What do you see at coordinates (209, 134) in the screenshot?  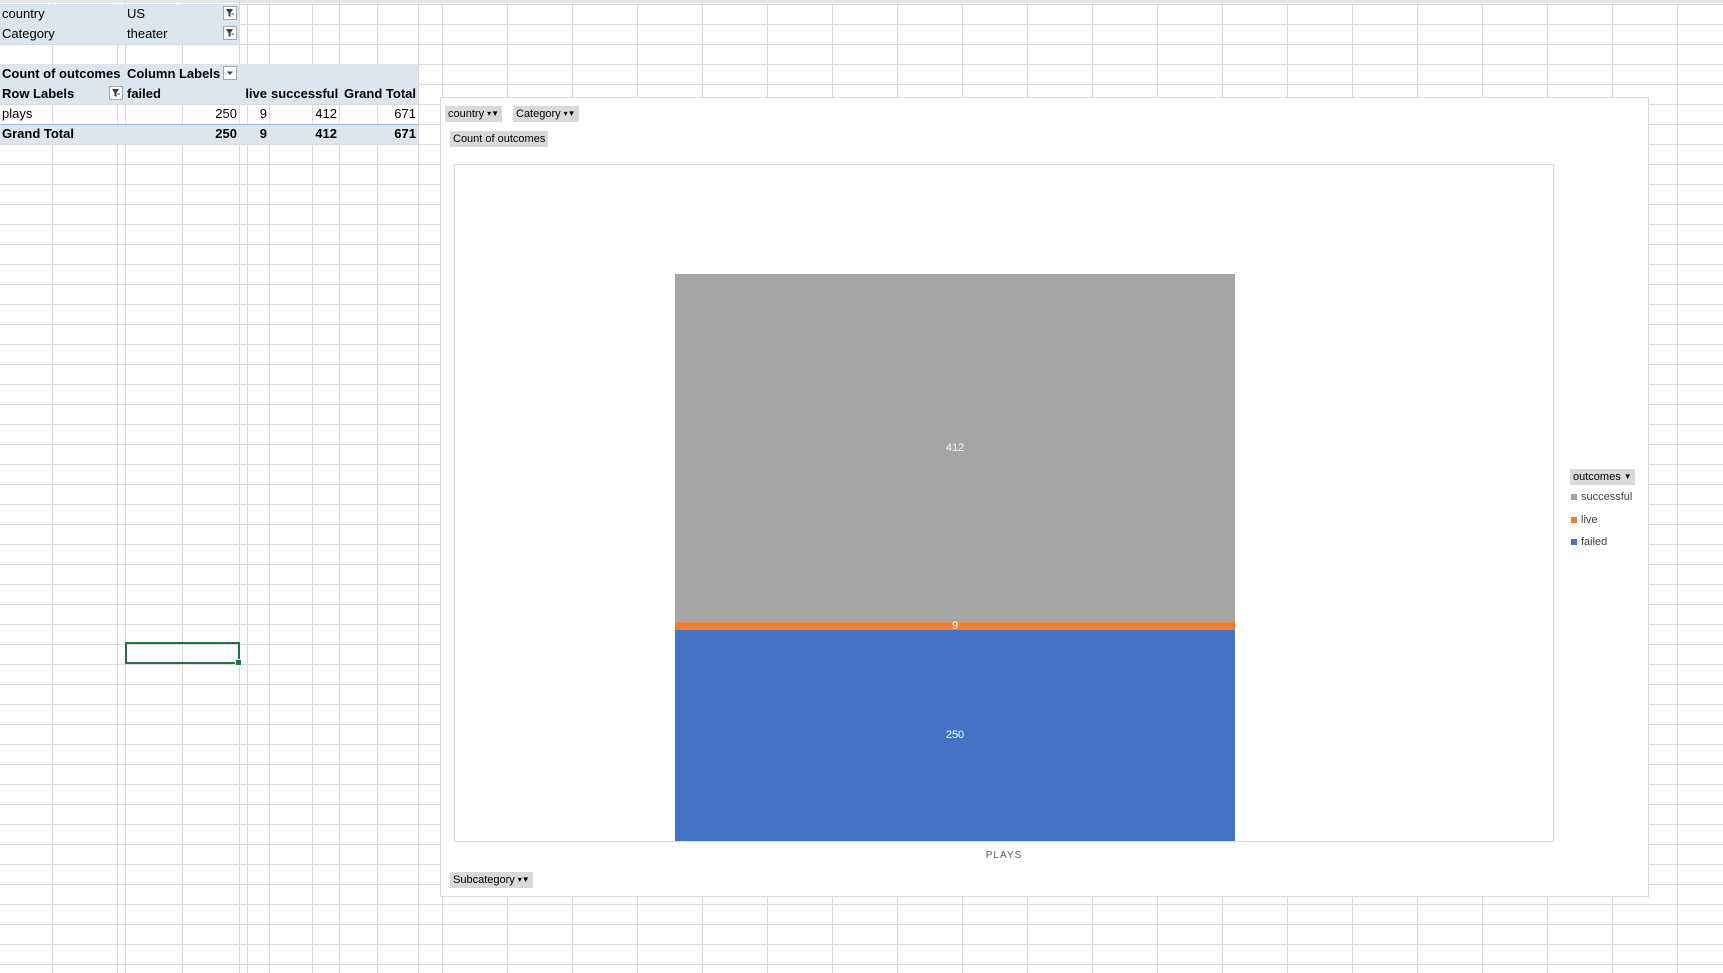 I see `grand-total-band` at bounding box center [209, 134].